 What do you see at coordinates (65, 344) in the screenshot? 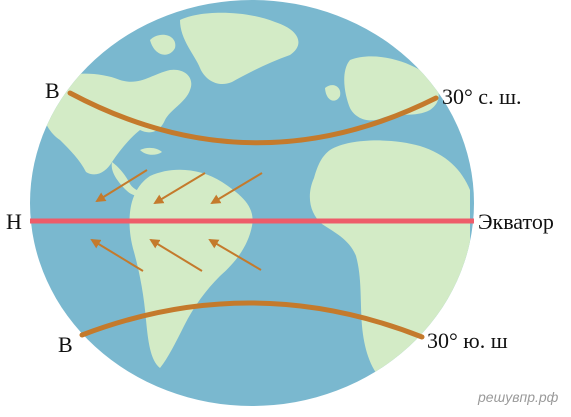
I see `label-high-pressure-south: В` at bounding box center [65, 344].